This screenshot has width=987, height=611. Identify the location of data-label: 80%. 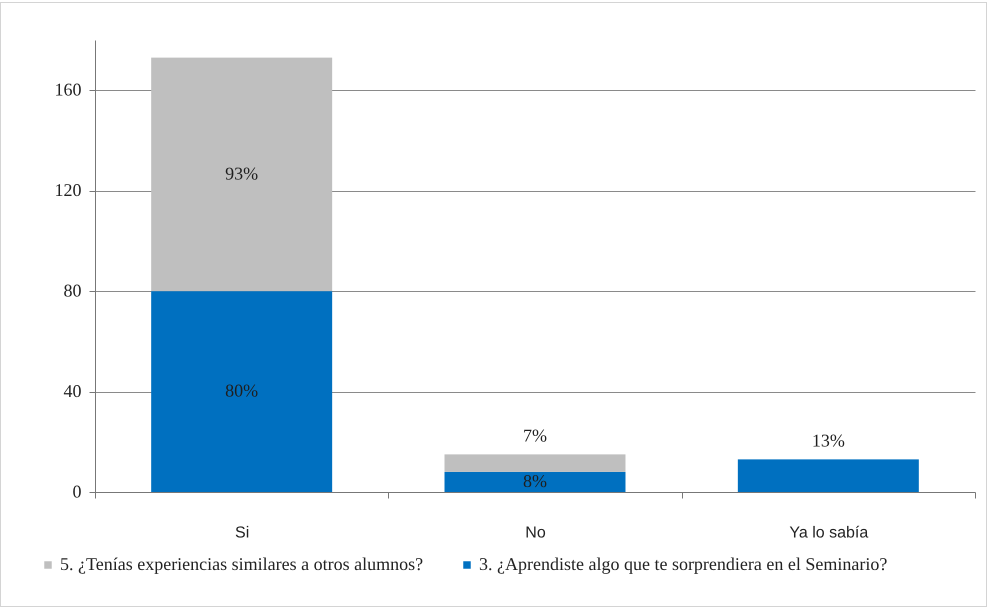
(241, 390).